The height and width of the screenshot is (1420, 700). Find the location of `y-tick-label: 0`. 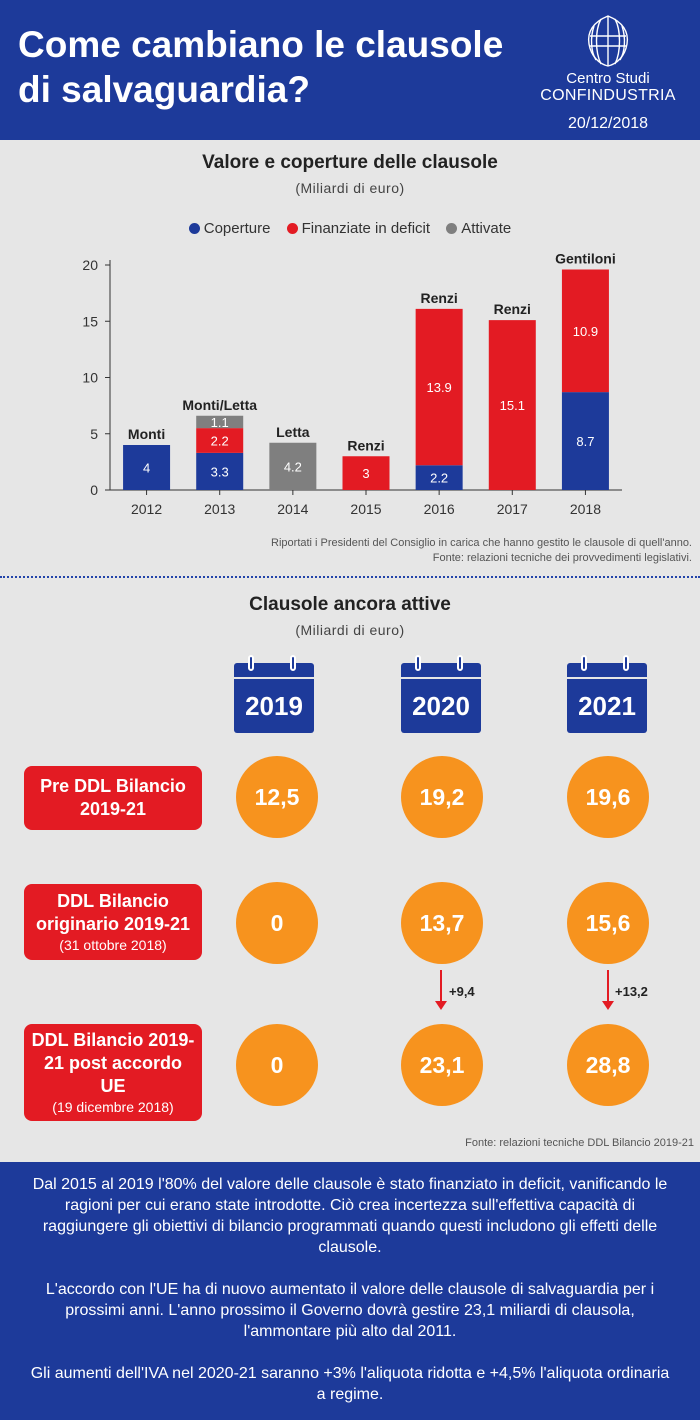

y-tick-label: 0 is located at coordinates (94, 490).